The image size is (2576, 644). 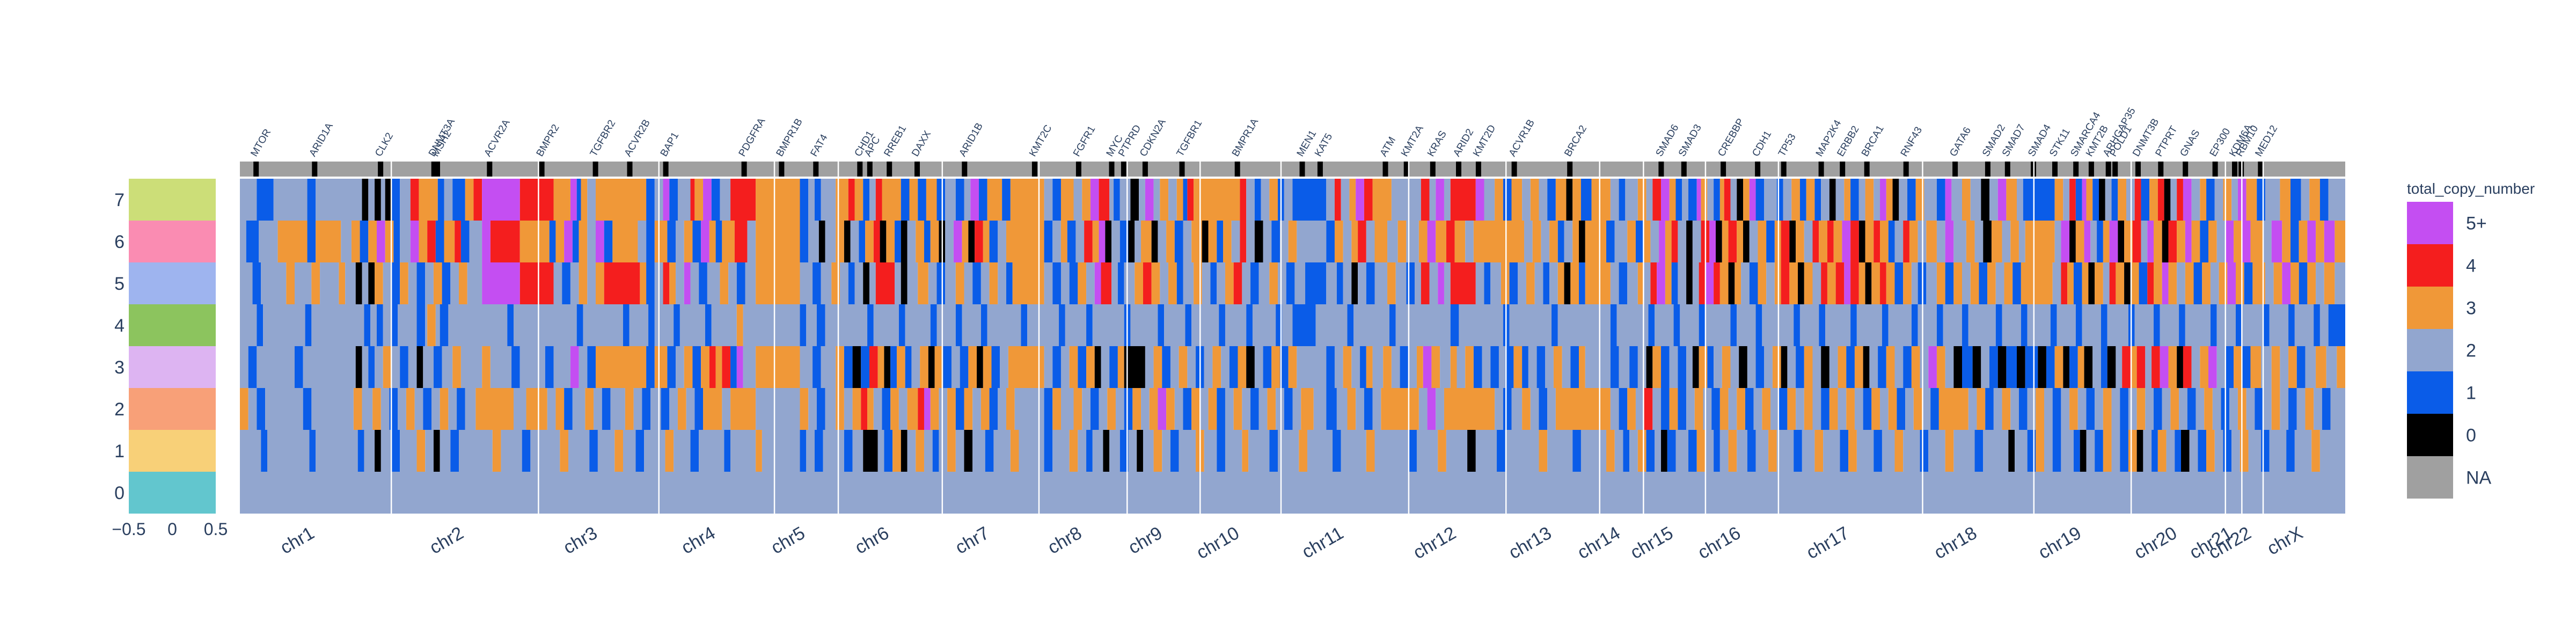 I want to click on sample-axis-tick: 0, so click(x=172, y=529).